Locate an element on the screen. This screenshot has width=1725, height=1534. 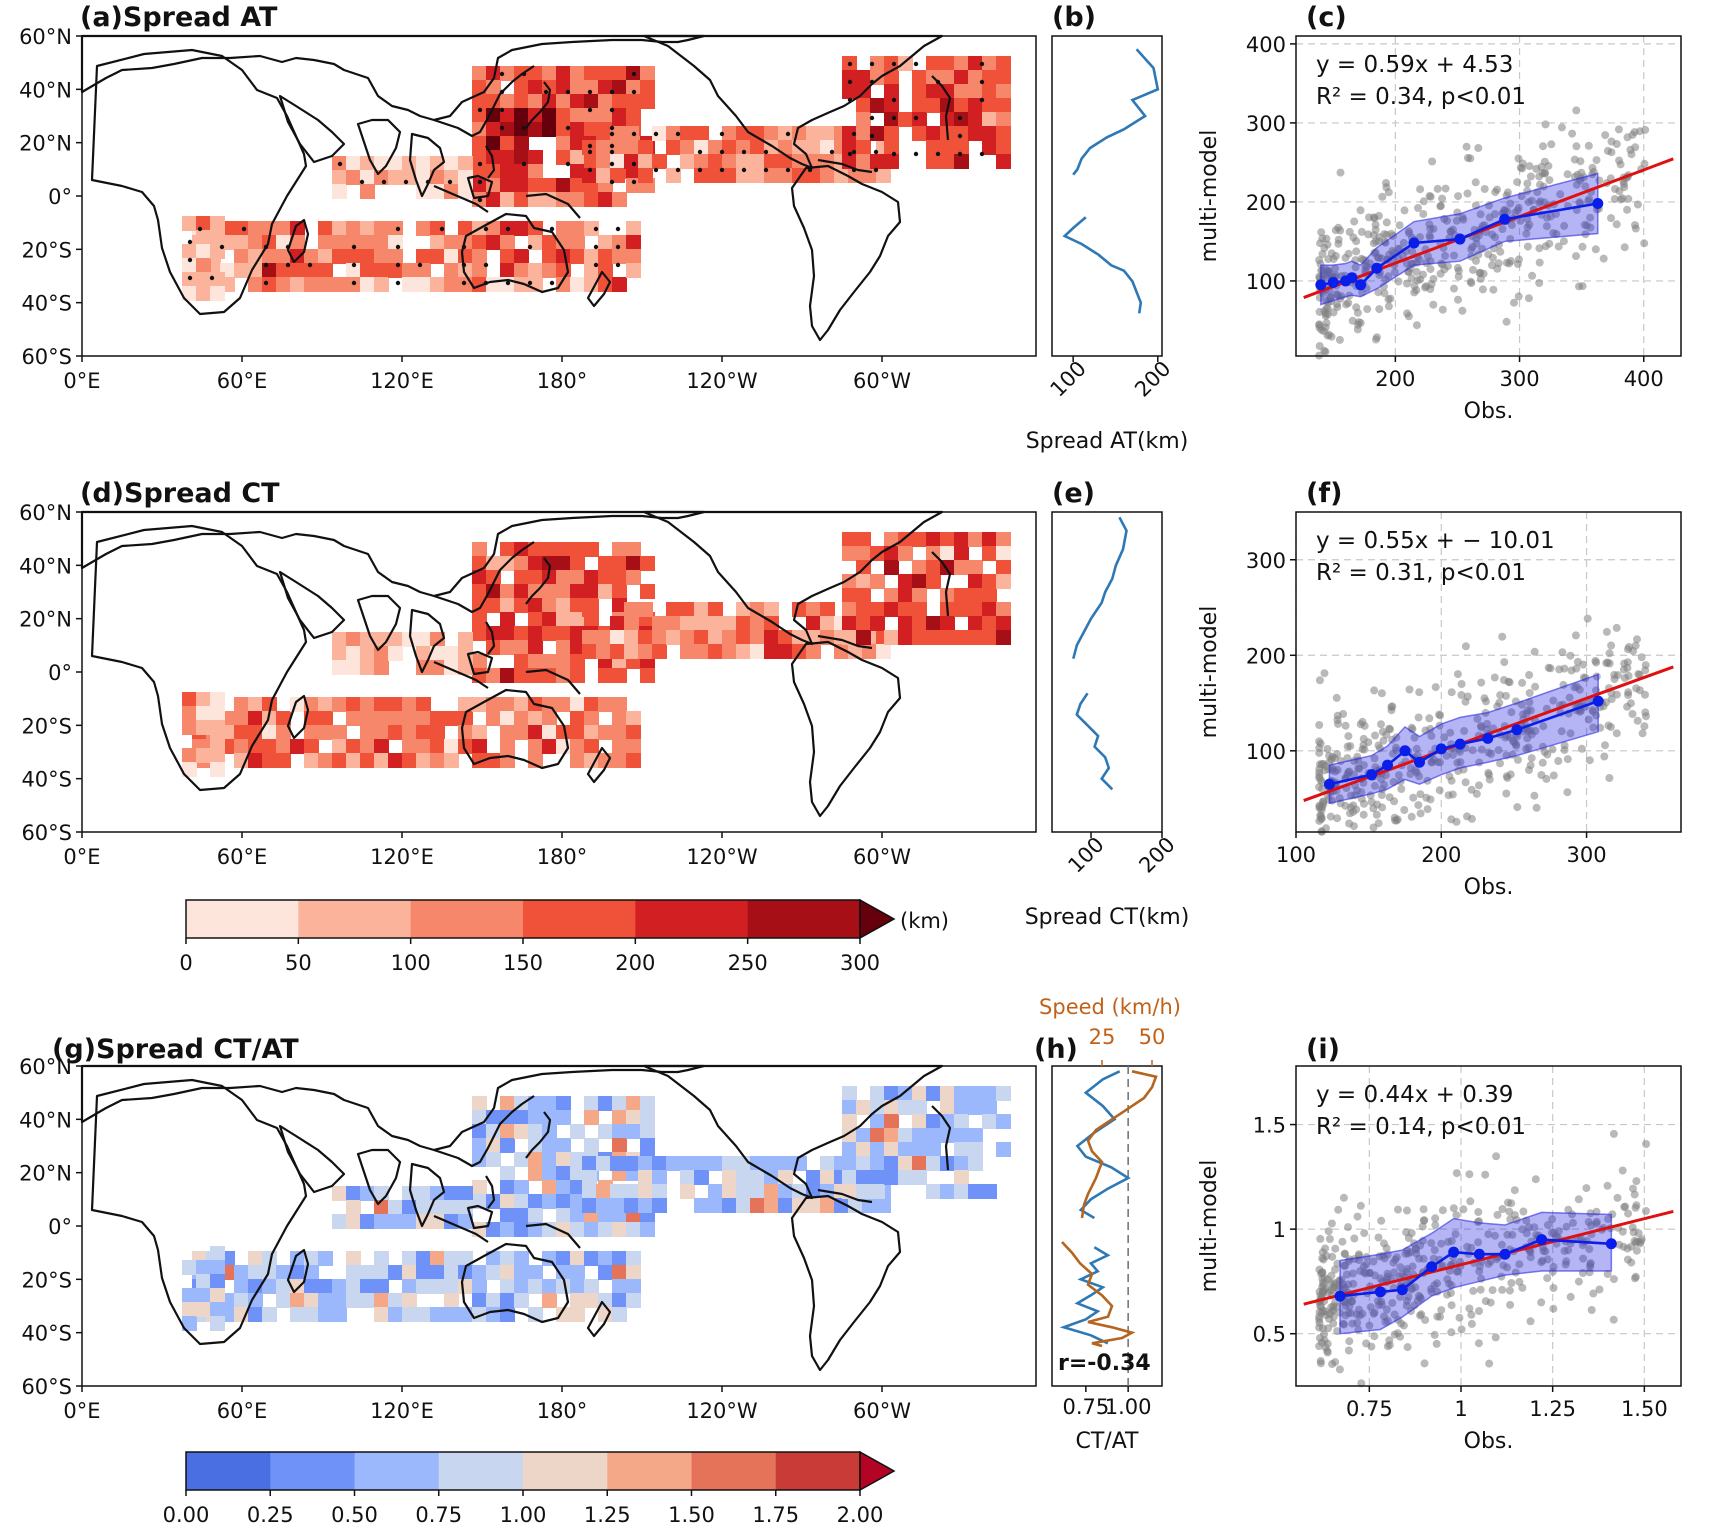
lon-tick-label: 120°W is located at coordinates (722, 381).